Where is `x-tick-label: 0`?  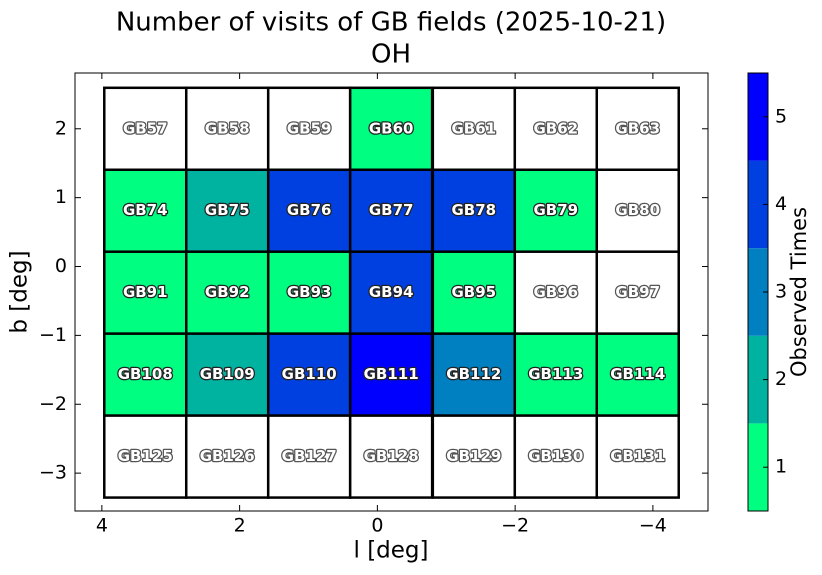 x-tick-label: 0 is located at coordinates (377, 526).